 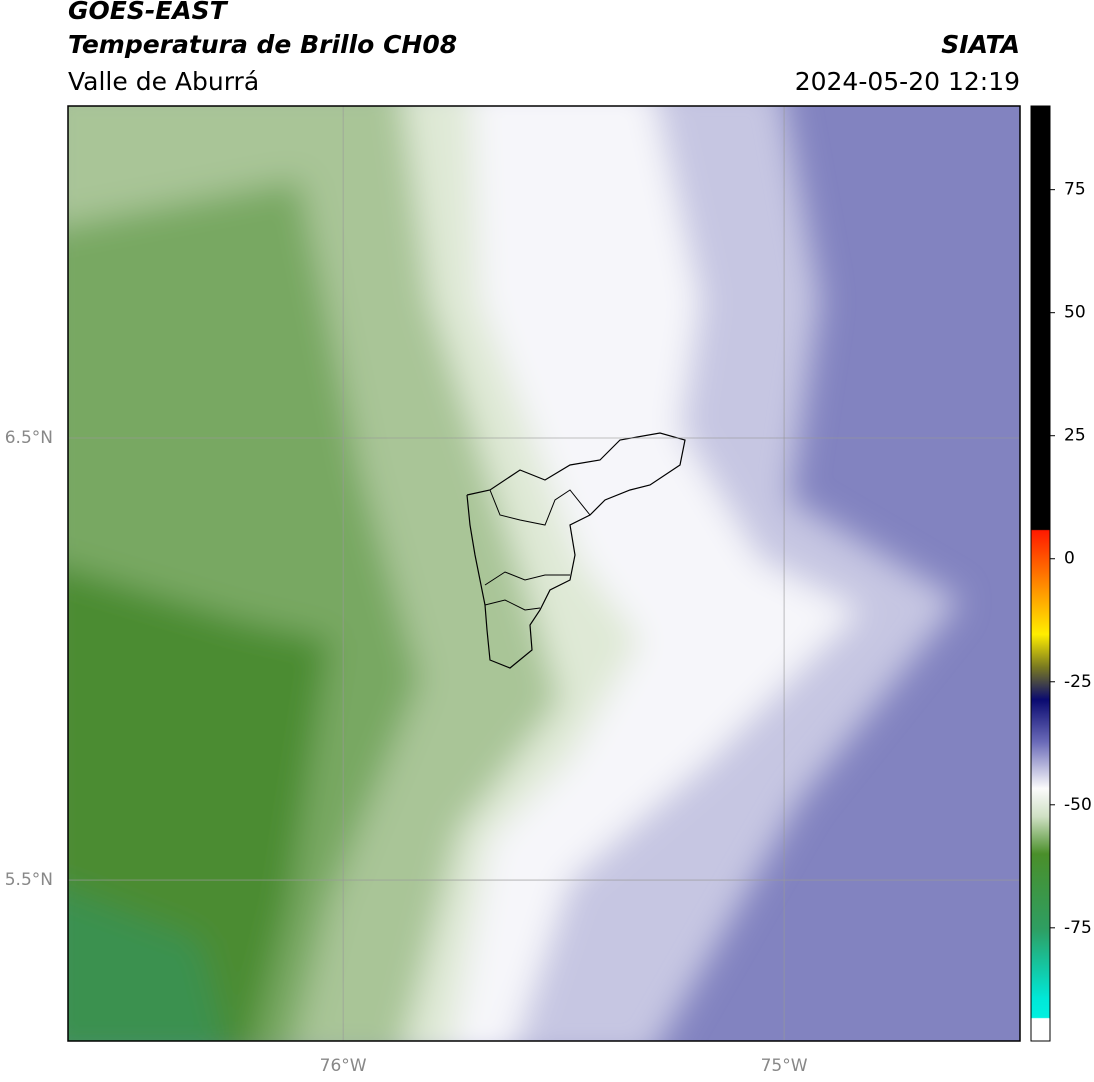 What do you see at coordinates (907, 81) in the screenshot?
I see `datetime: 2024-05-20 12:19` at bounding box center [907, 81].